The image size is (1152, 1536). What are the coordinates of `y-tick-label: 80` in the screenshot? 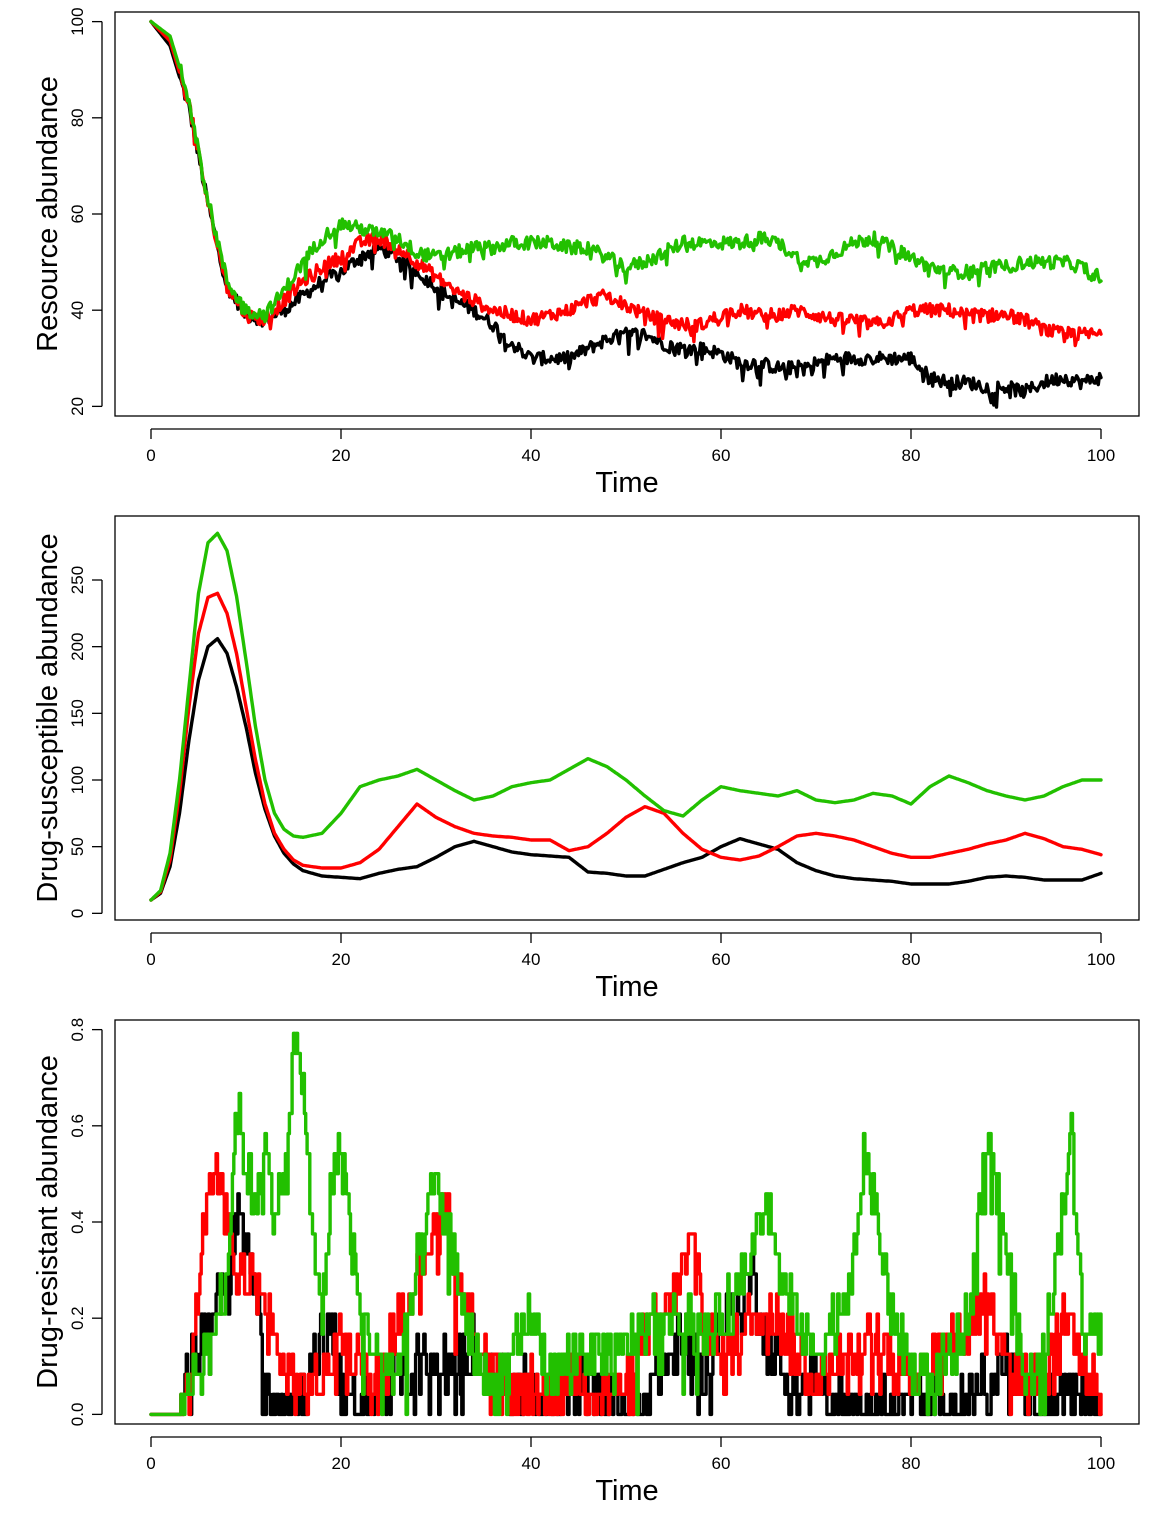 It's located at (77, 117).